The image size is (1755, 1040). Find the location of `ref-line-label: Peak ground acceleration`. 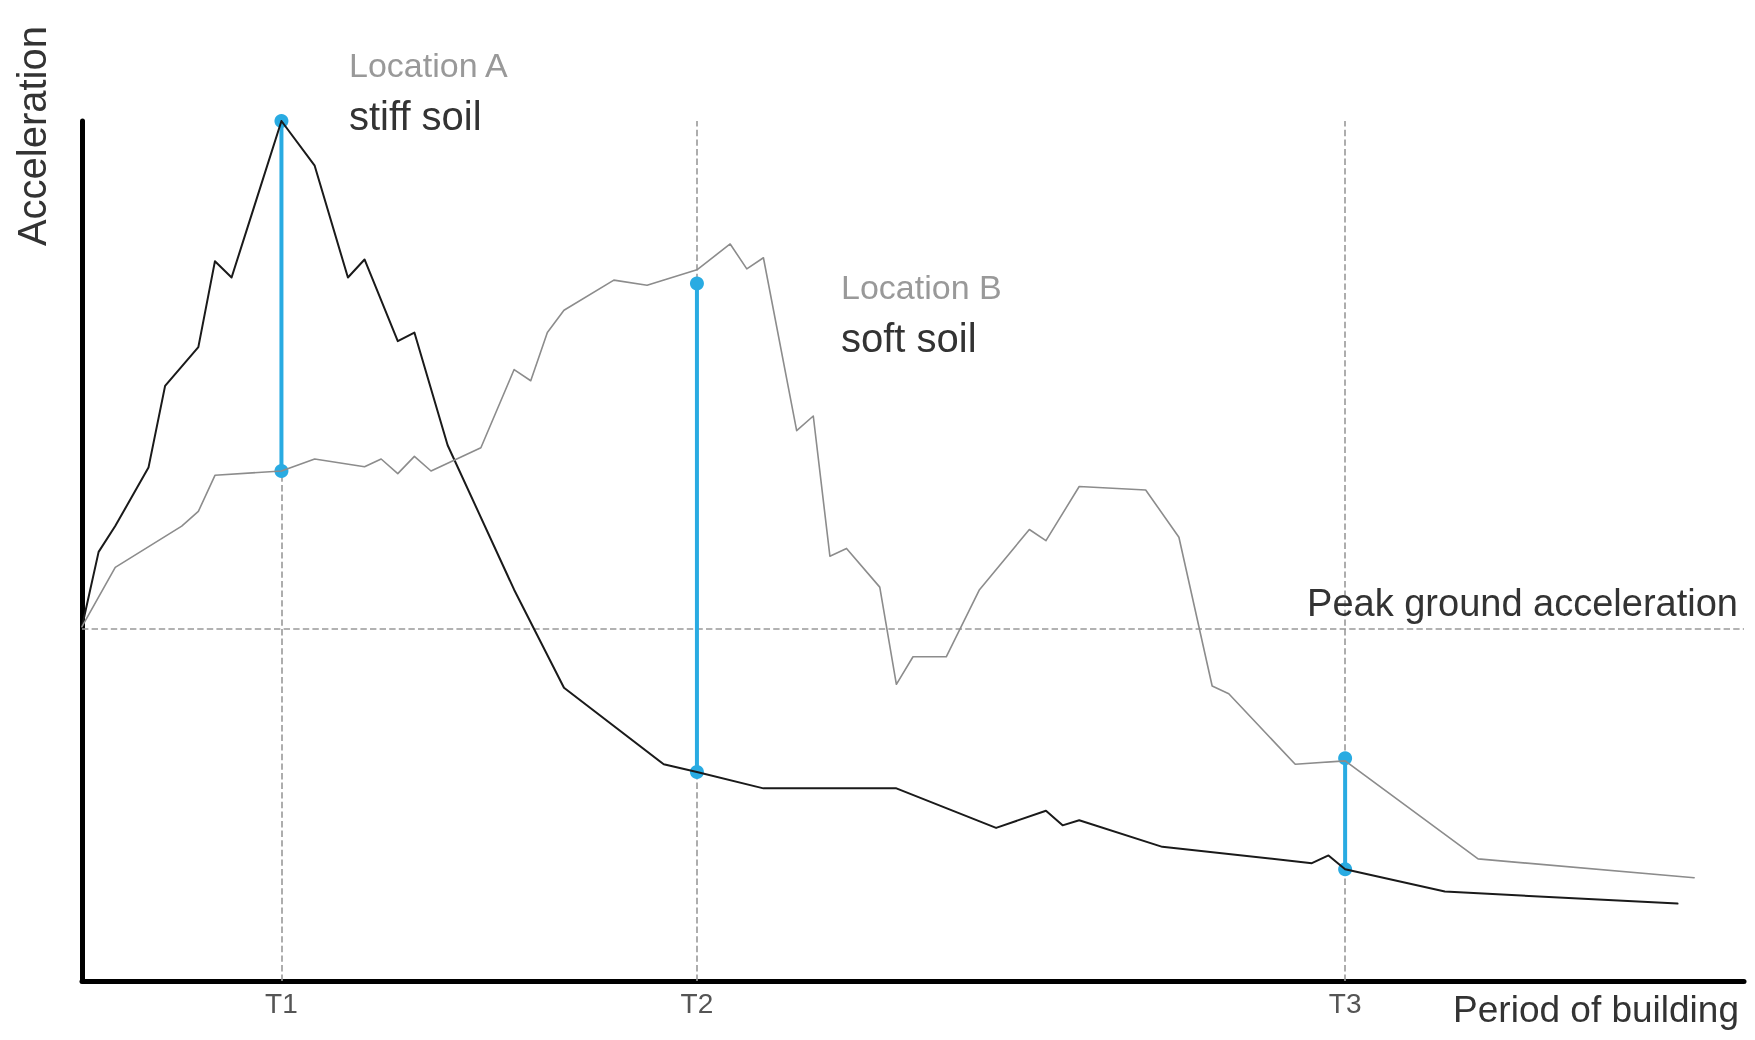

ref-line-label: Peak ground acceleration is located at coordinates (1522, 603).